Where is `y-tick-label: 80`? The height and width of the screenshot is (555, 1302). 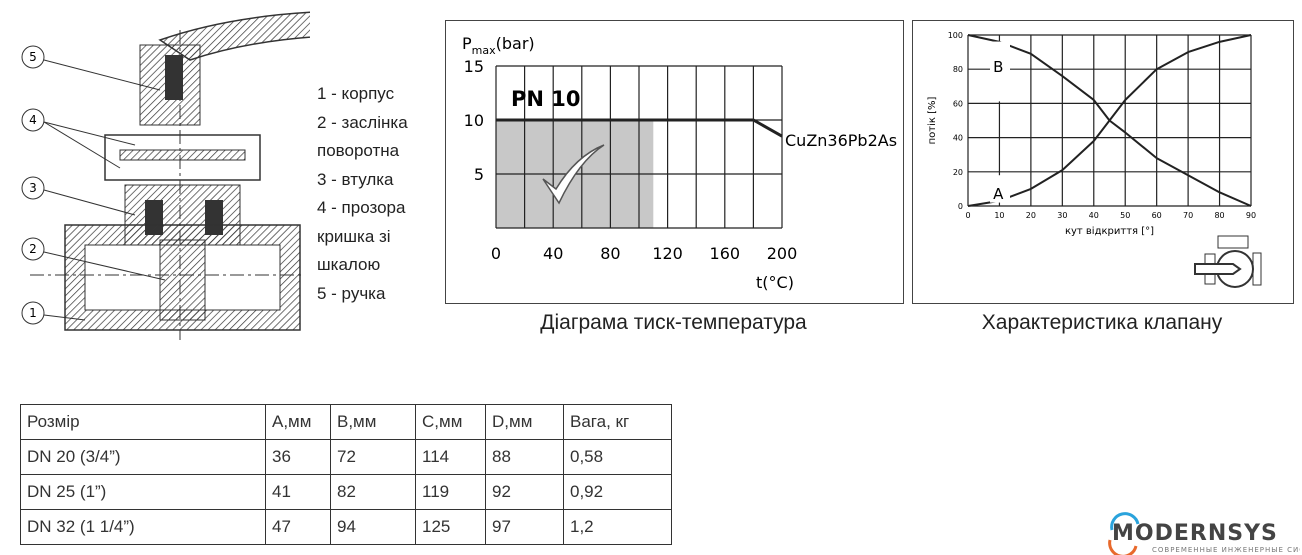 y-tick-label: 80 is located at coordinates (958, 69).